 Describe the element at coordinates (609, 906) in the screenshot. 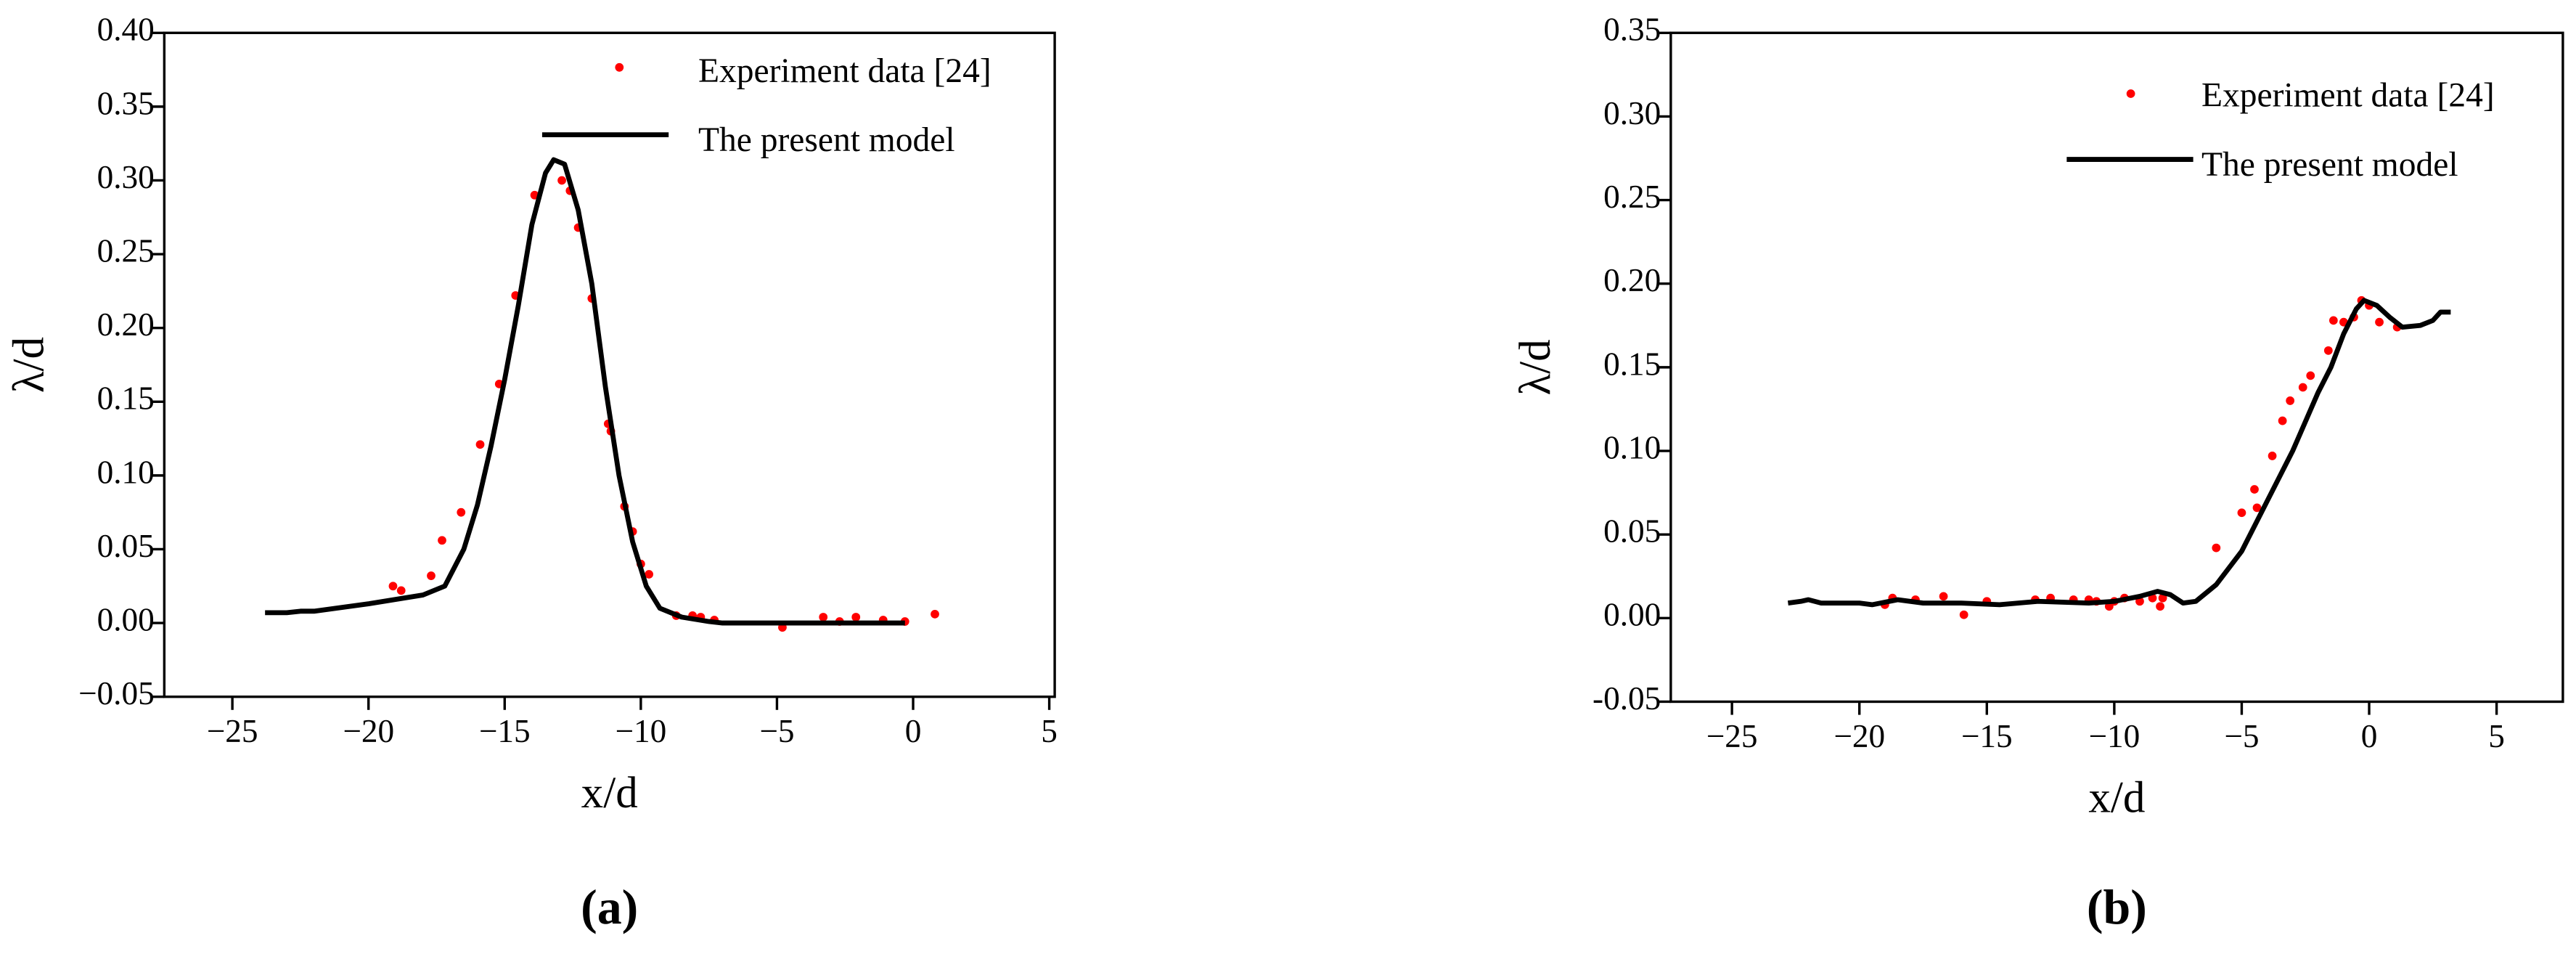

I see `caption: (a)` at that location.